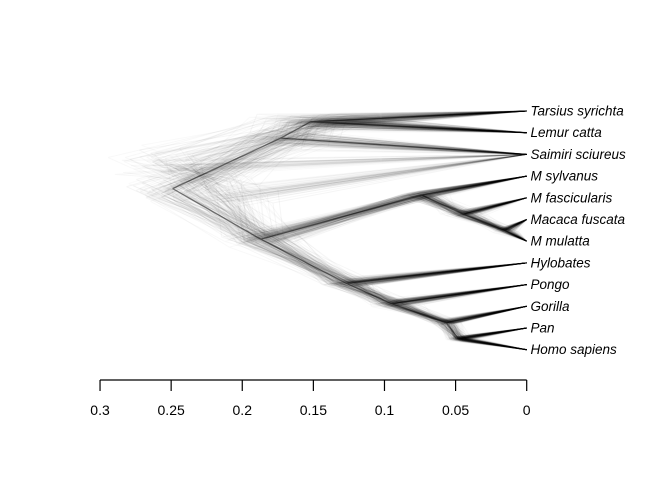 The width and height of the screenshot is (672, 480). Describe the element at coordinates (310, 398) in the screenshot. I see `time-axis: 0.3 0.25 0.2 0.15 0.1 0.05 0` at that location.